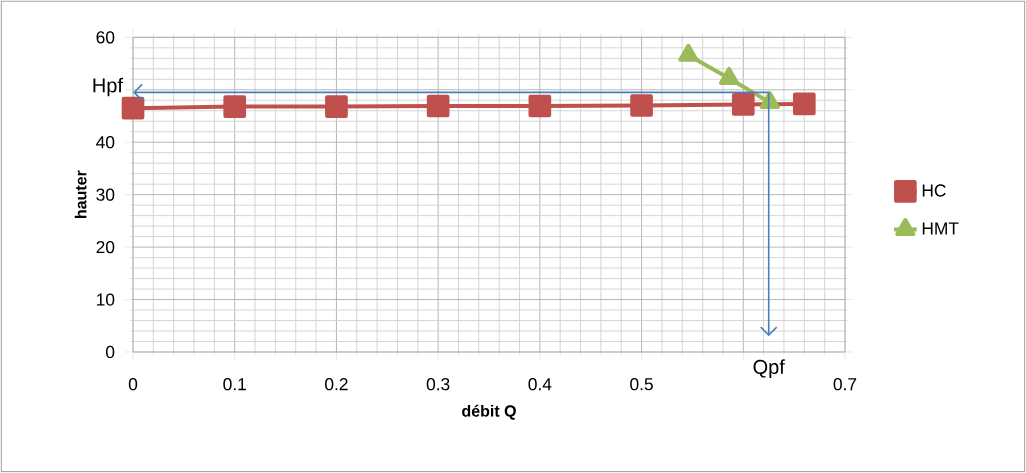 The image size is (1026, 473). What do you see at coordinates (105, 194) in the screenshot?
I see `y-tick-label: 30` at bounding box center [105, 194].